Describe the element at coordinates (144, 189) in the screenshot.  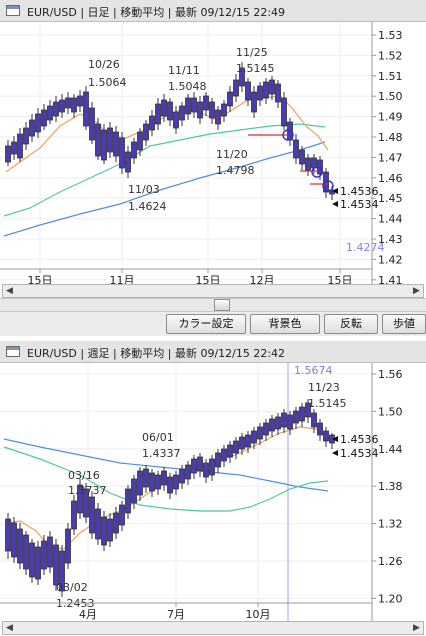
I see `daily-ann-1103-date: 11/03` at that location.